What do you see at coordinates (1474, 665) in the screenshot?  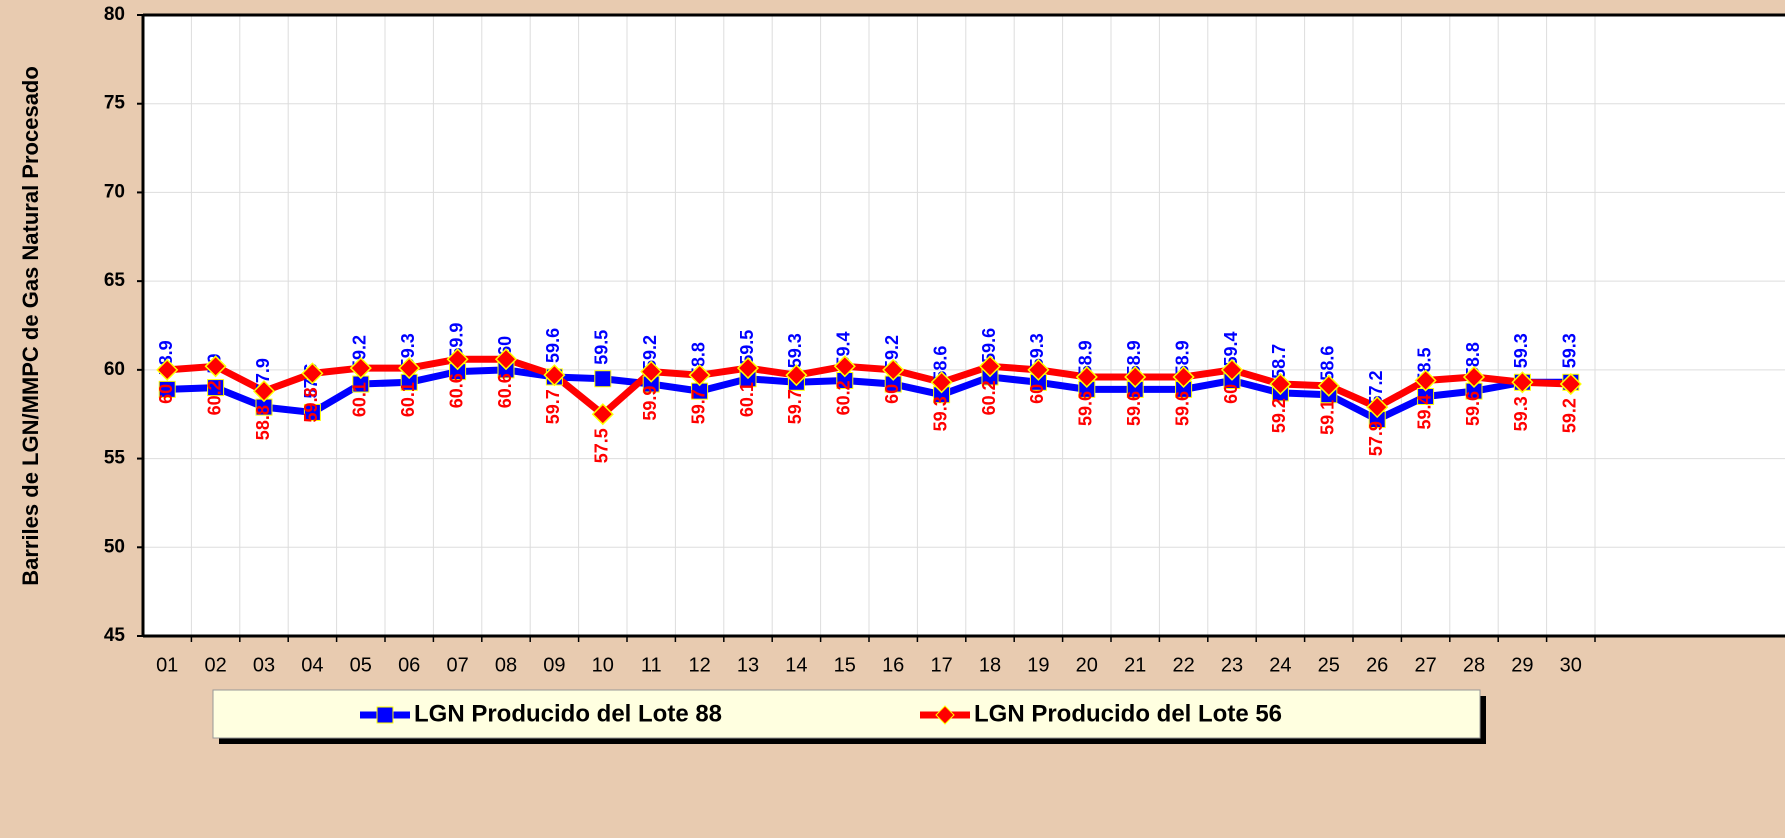 I see `x-tick-label: 28` at bounding box center [1474, 665].